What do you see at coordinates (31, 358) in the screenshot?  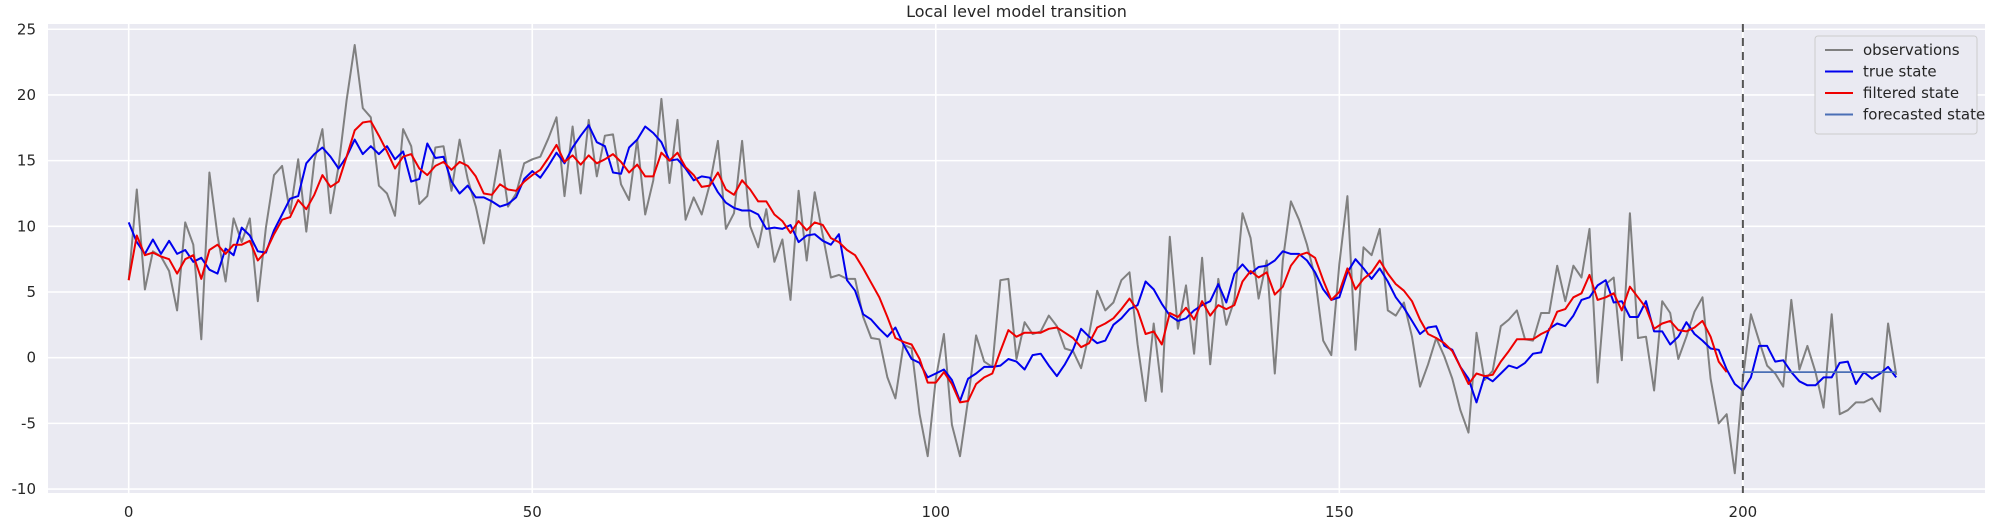 I see `y-tick-label: 0` at bounding box center [31, 358].